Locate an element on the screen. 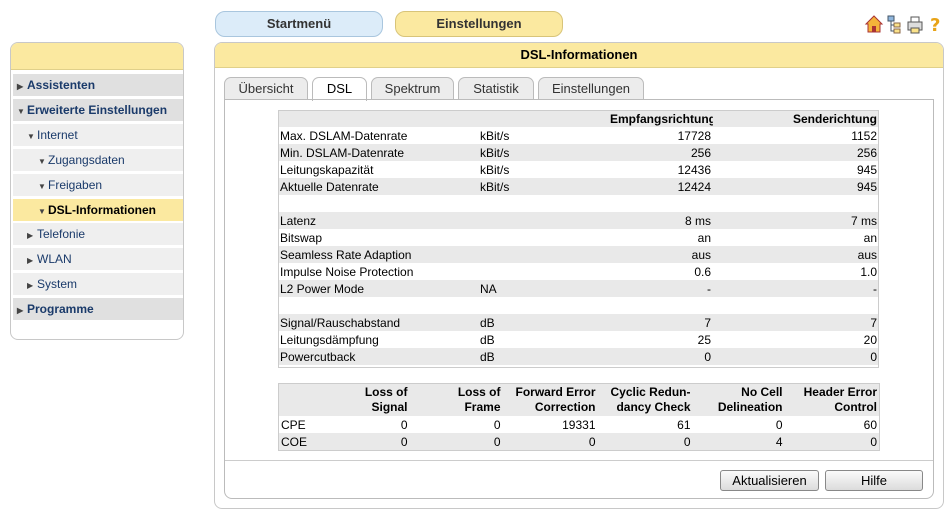 Image resolution: width=949 pixels, height=512 pixels. value: 7 ms is located at coordinates (796, 220).